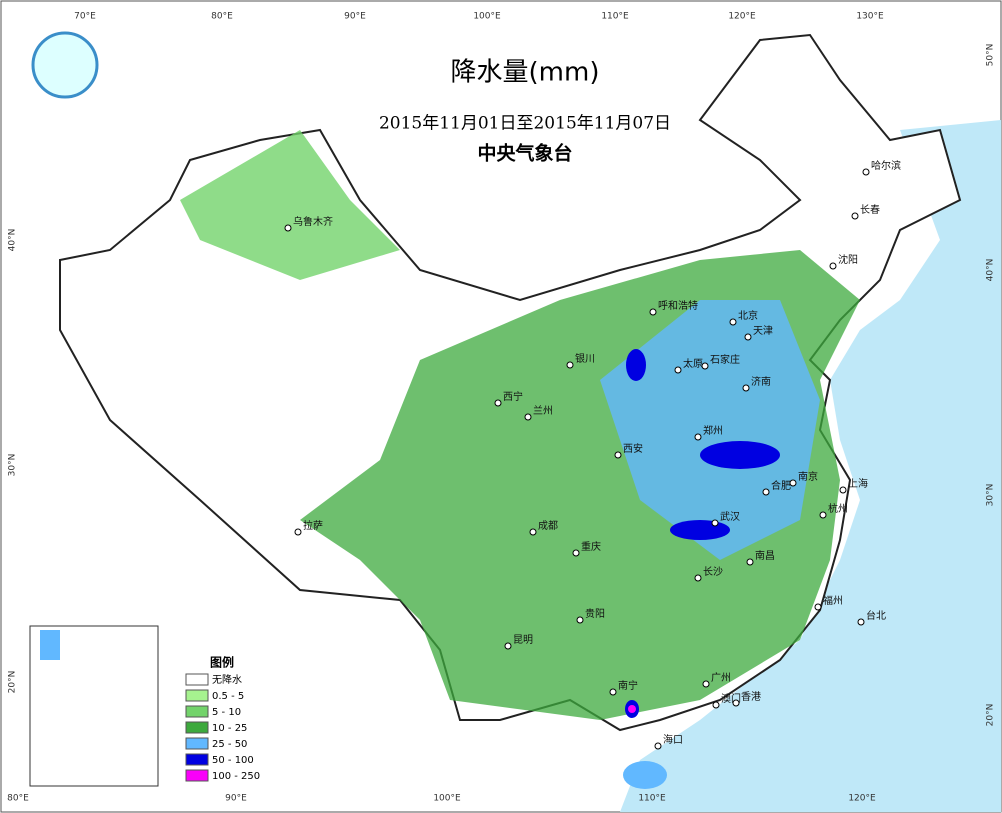  I want to click on legend-label: 无降水, so click(227, 679).